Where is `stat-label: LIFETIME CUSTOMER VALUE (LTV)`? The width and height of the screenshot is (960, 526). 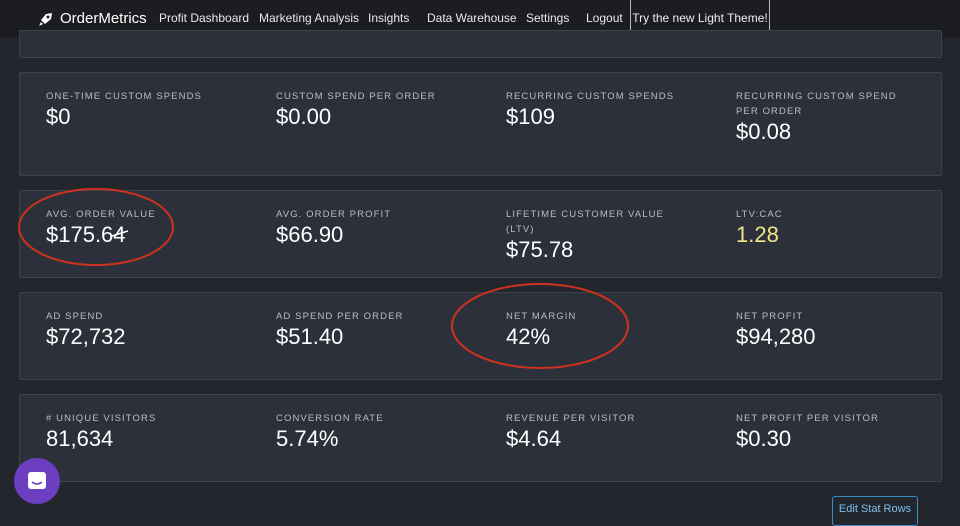 stat-label: LIFETIME CUSTOMER VALUE (LTV) is located at coordinates (585, 222).